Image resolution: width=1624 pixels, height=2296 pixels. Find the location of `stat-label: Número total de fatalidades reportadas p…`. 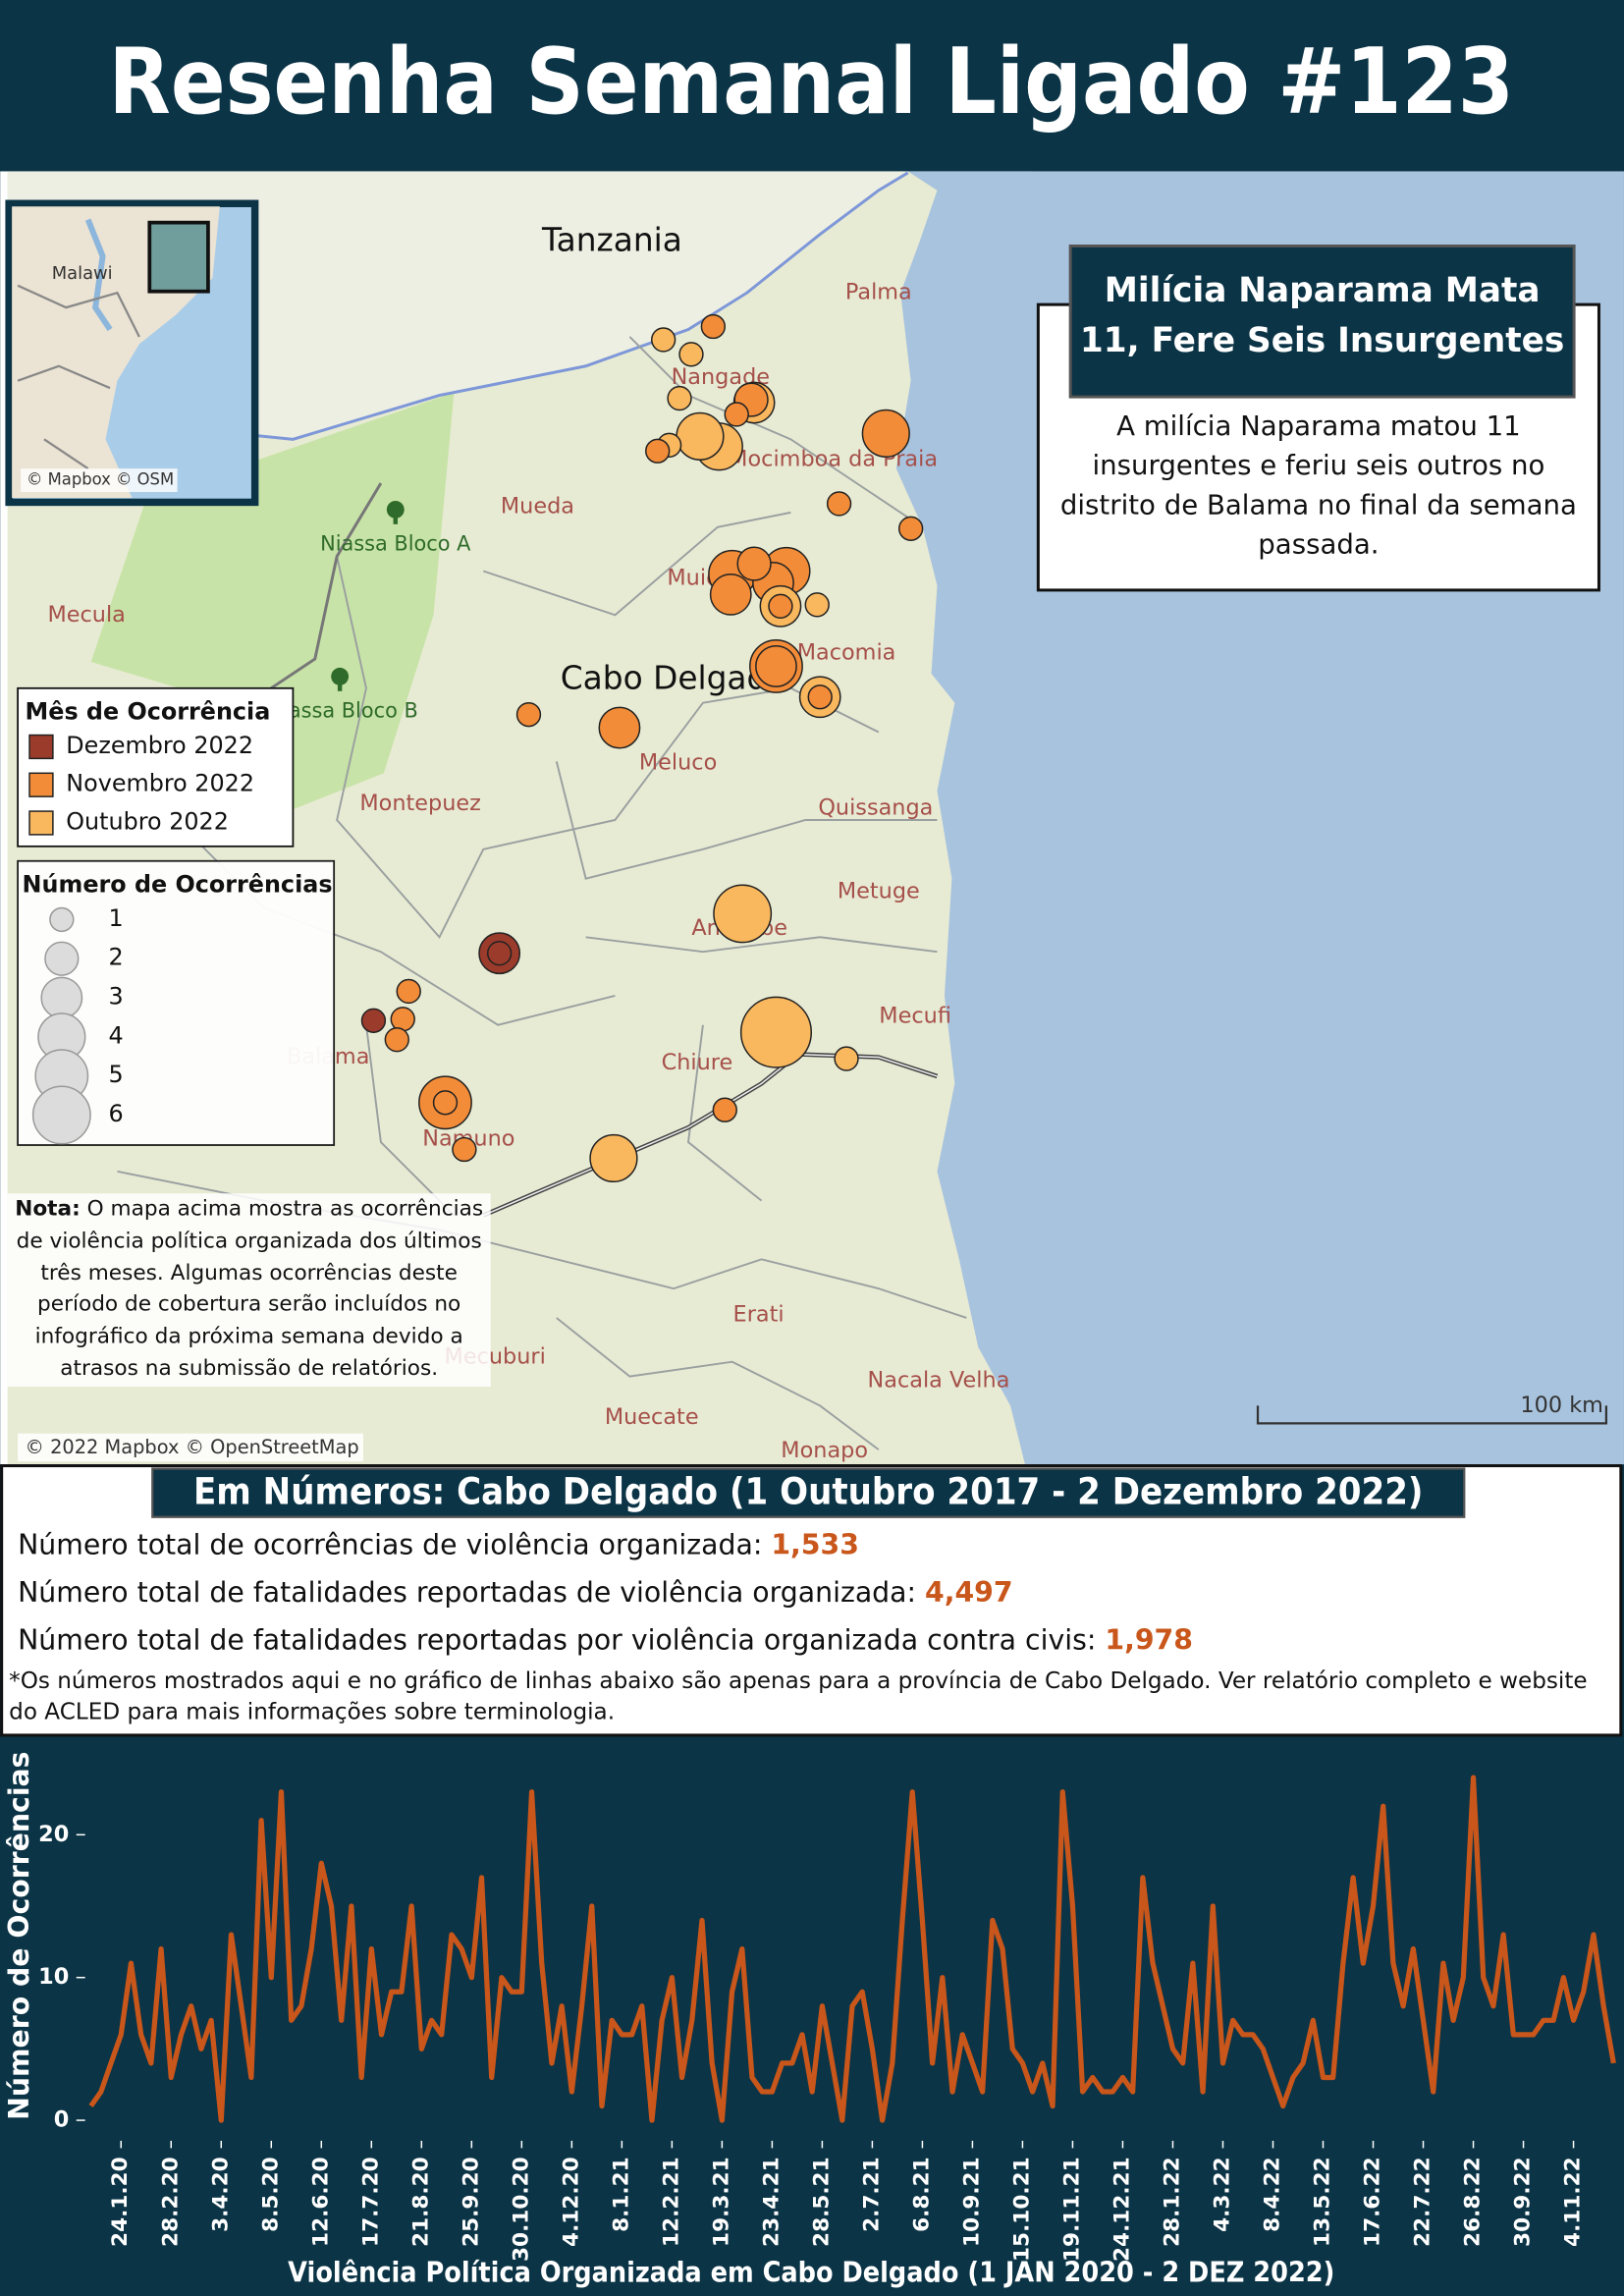

stat-label: Número total de fatalidades reportadas p… is located at coordinates (557, 1639).